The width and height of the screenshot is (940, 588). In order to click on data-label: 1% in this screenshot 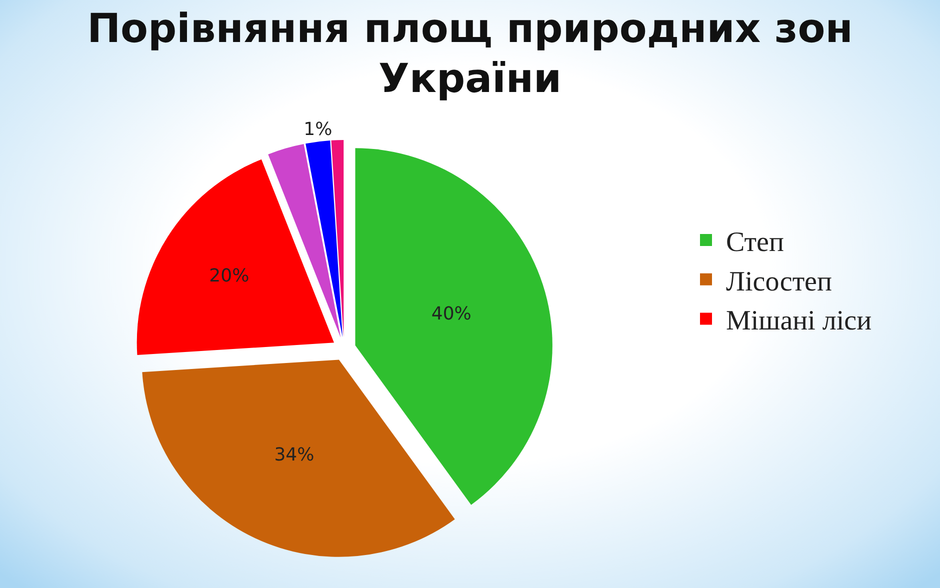, I will do `click(318, 129)`.